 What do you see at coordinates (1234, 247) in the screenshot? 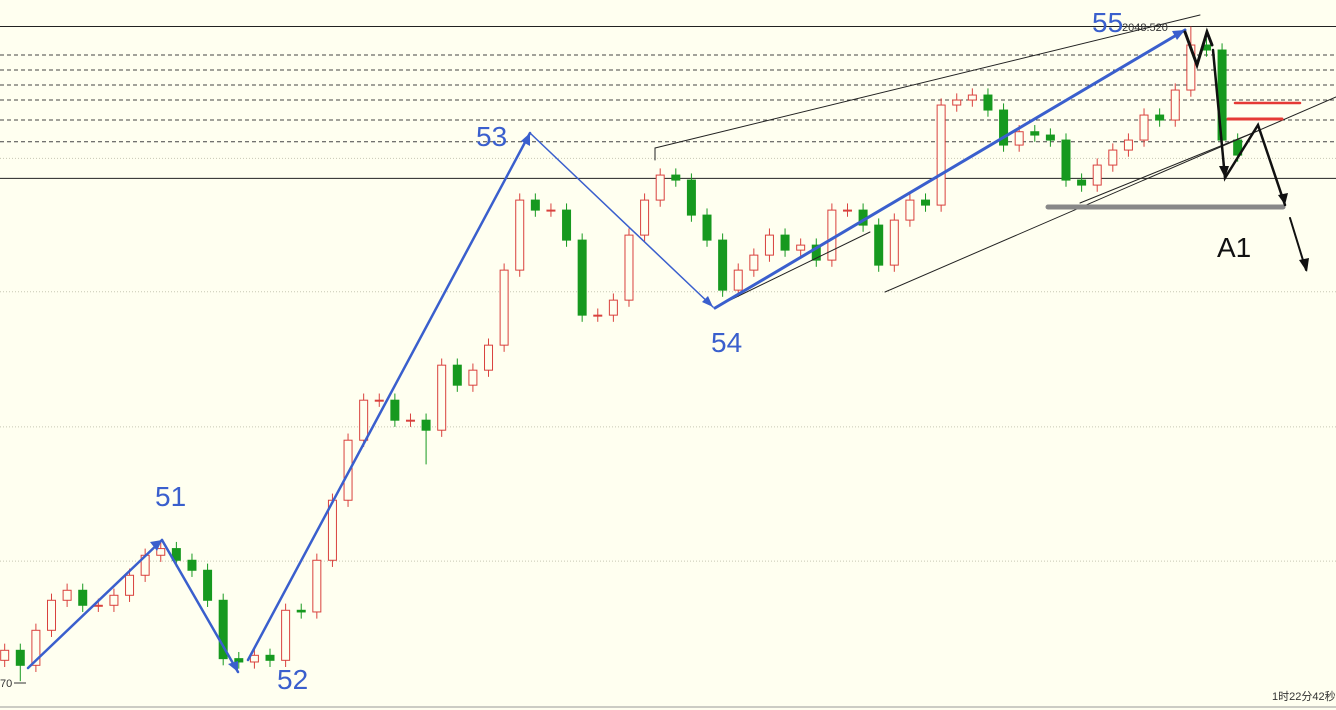
I see `wave-label: A1` at bounding box center [1234, 247].